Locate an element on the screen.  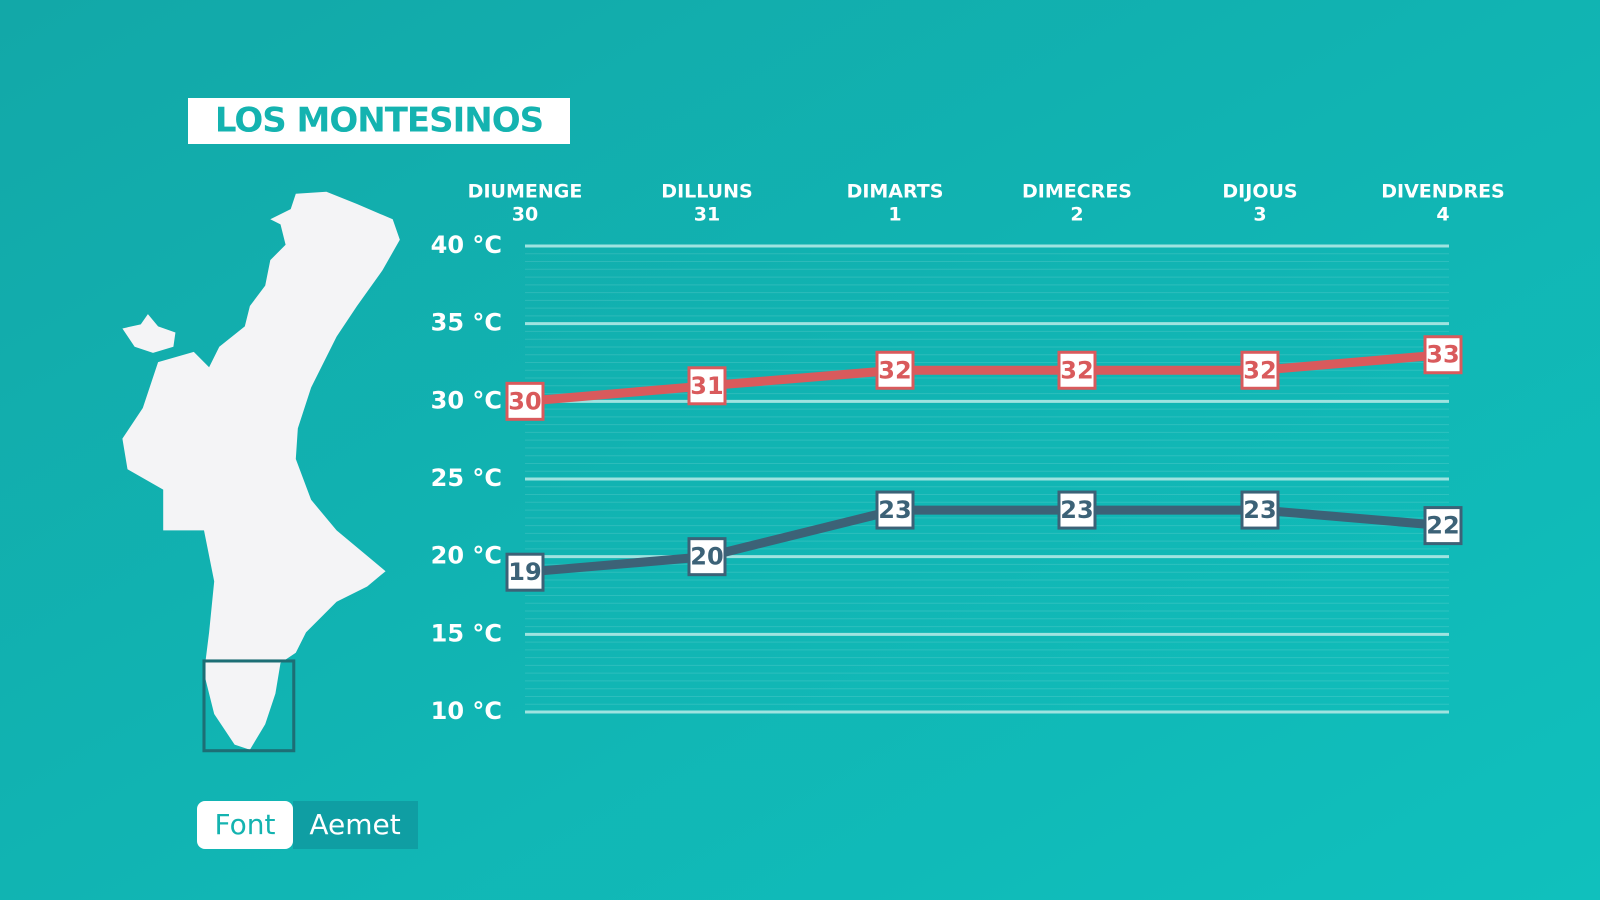
y-tick-label: 15 °C is located at coordinates (466, 633).